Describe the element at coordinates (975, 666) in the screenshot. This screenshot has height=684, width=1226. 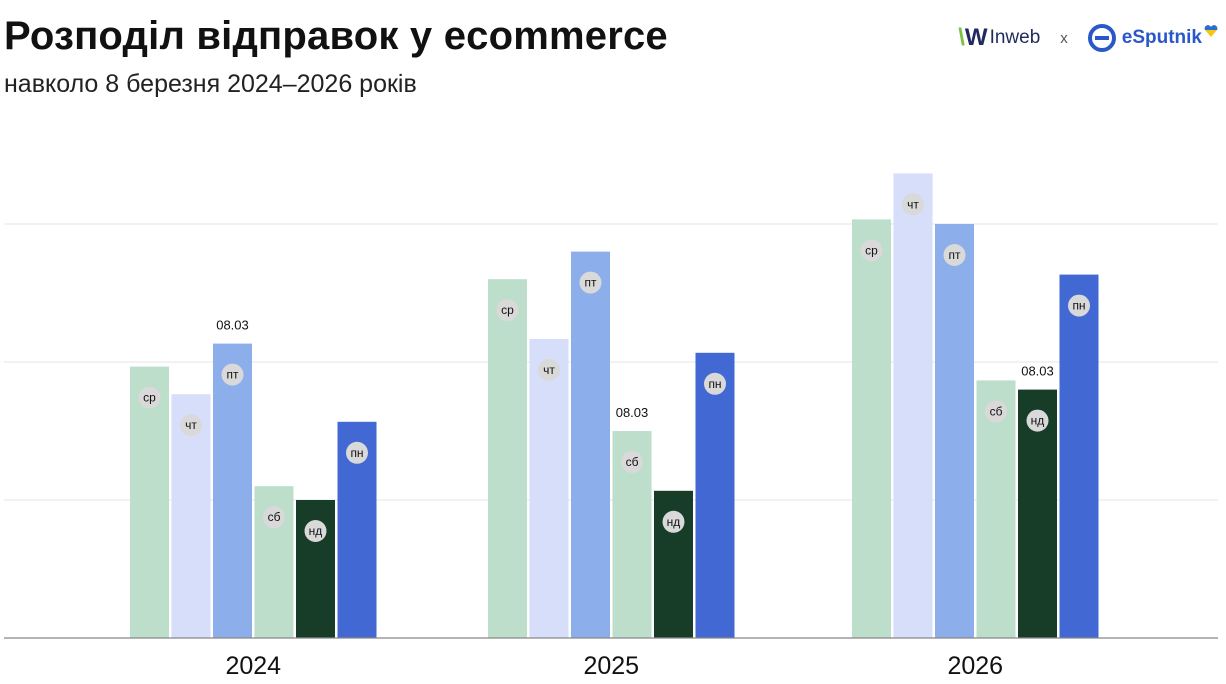
I see `x-tick-label: 2026` at that location.